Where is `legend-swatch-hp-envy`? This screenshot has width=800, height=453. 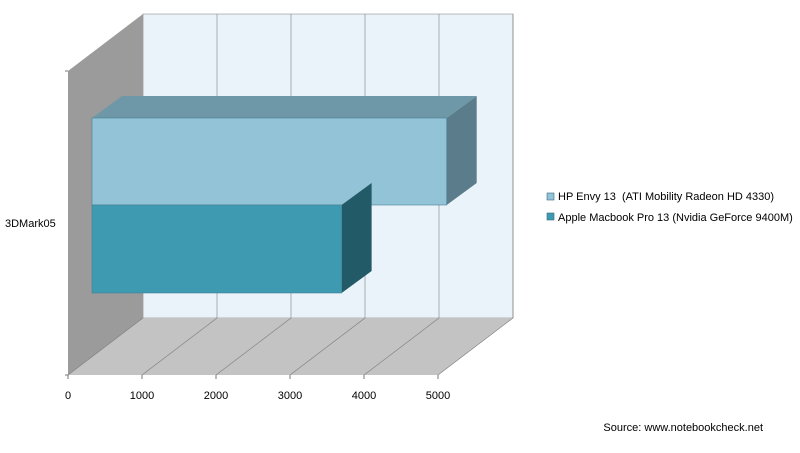 legend-swatch-hp-envy is located at coordinates (550, 196).